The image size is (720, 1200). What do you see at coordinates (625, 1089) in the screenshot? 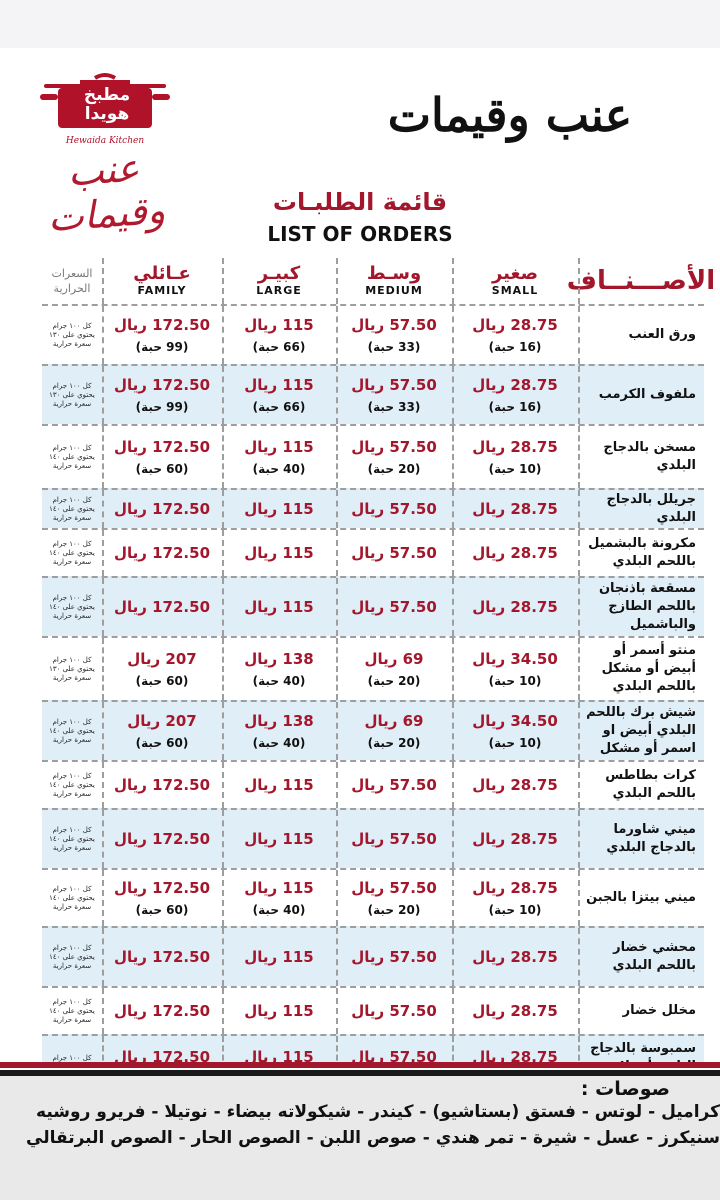
I see `sauces-title: صوصات :` at bounding box center [625, 1089].